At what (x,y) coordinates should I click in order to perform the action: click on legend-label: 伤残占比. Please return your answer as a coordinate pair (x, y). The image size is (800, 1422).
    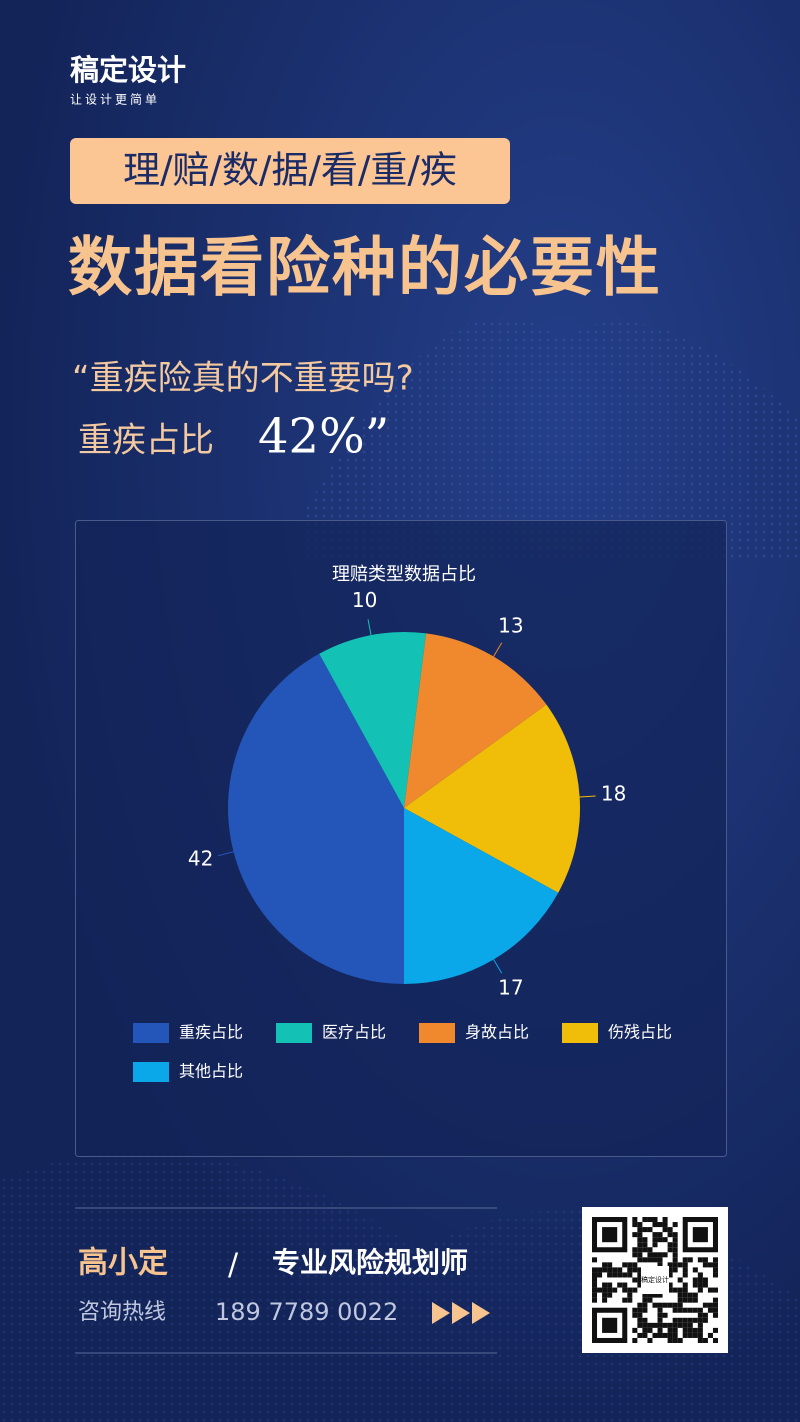
    Looking at the image, I should click on (640, 1032).